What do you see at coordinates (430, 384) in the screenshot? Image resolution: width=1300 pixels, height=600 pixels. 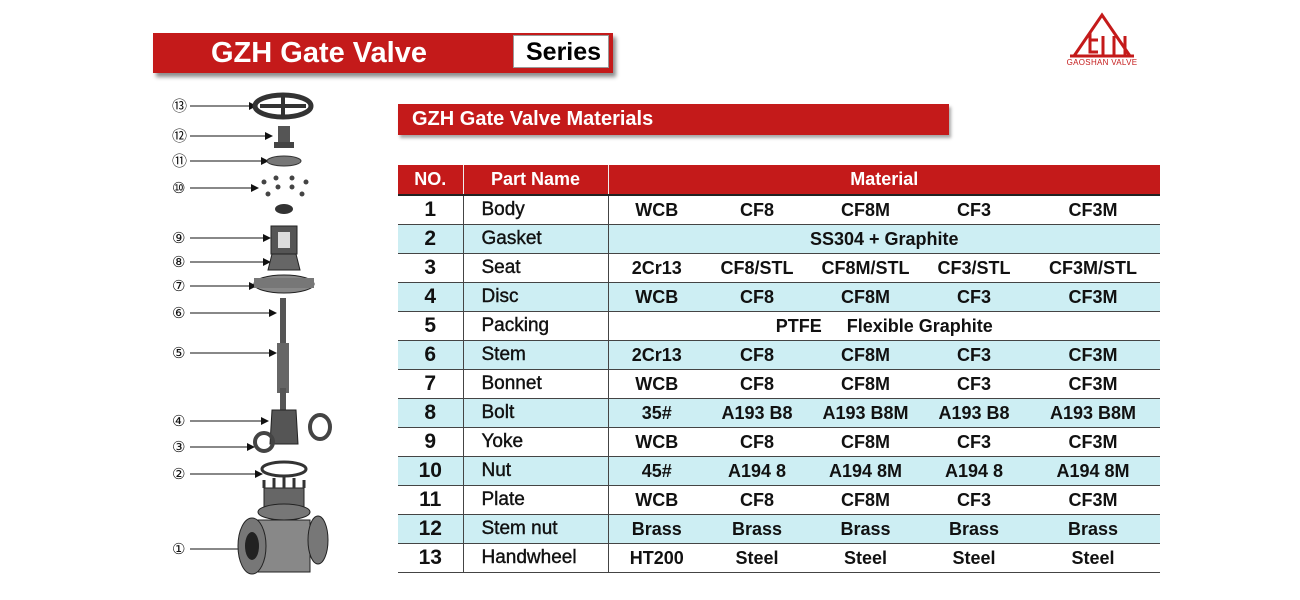 I see `row-number: 7` at bounding box center [430, 384].